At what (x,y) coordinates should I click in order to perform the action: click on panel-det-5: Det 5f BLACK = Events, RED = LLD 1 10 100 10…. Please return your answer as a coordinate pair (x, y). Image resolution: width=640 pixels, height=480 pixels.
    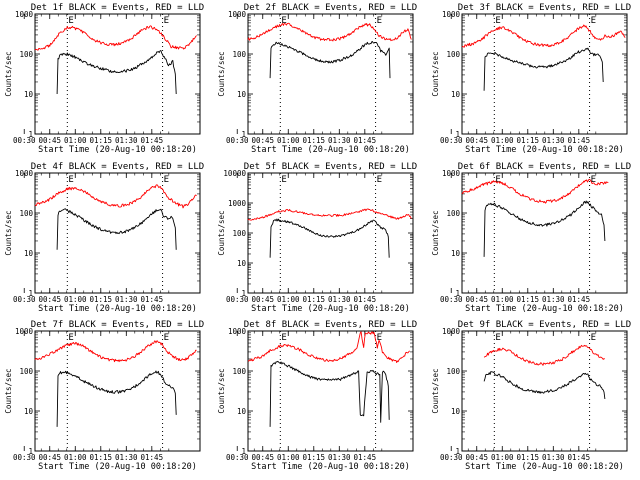
    Looking at the image, I should click on (317, 238).